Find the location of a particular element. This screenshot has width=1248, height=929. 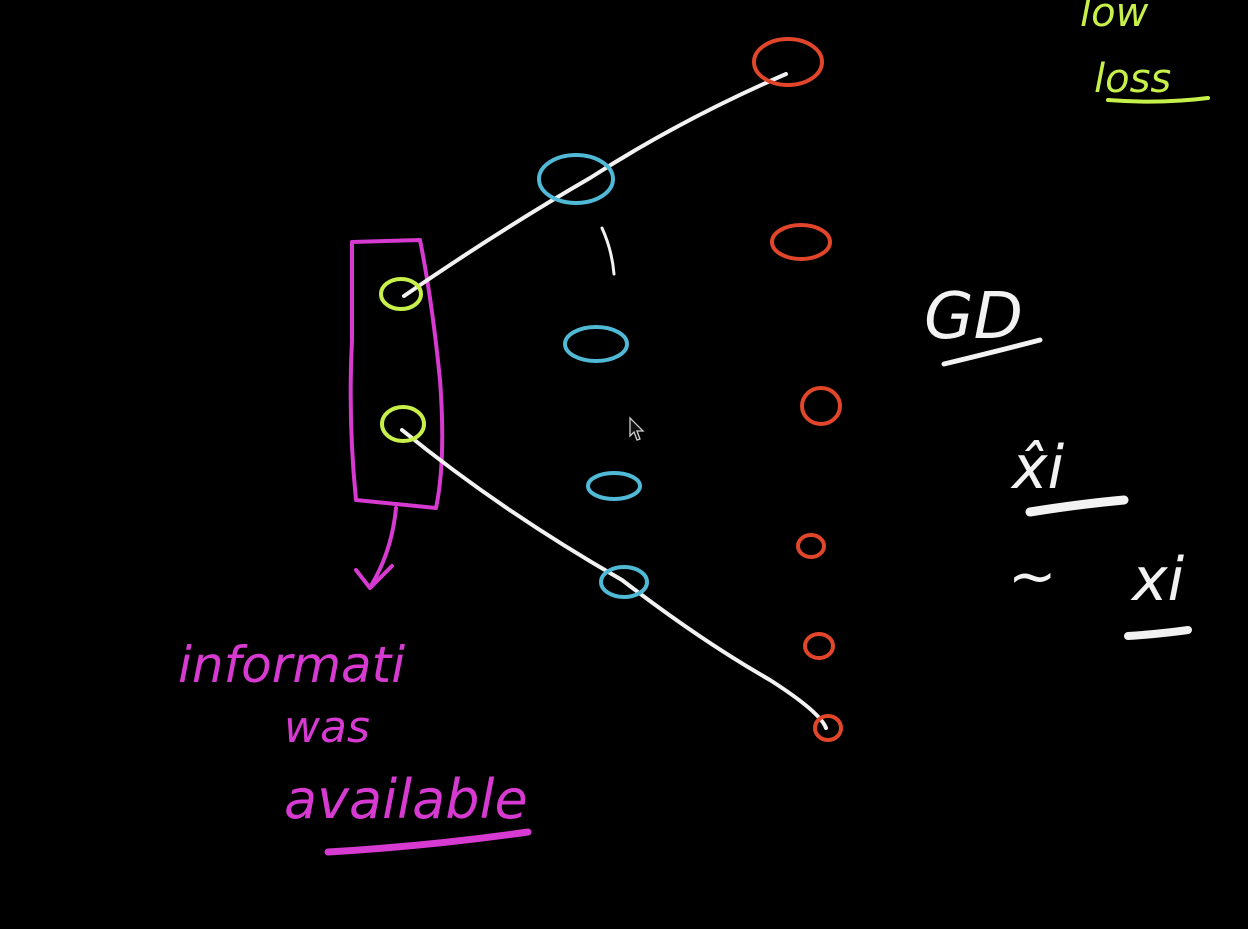

annotation-available: available is located at coordinates (406, 799).